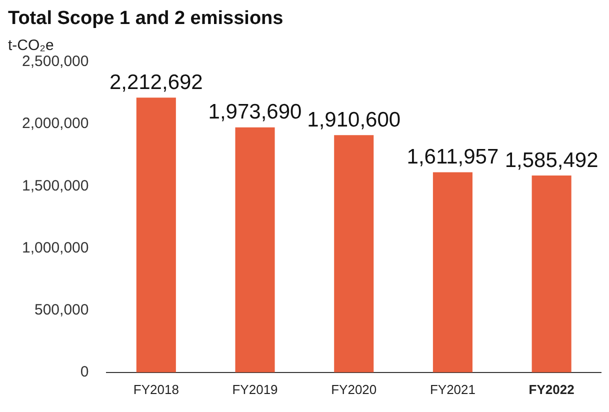  Describe the element at coordinates (452, 157) in the screenshot. I see `data-label: 1,611,957` at that location.